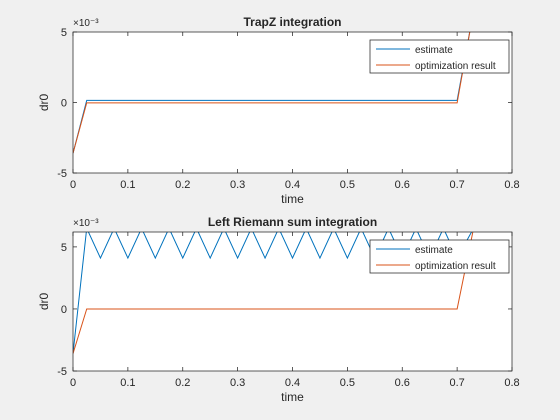 Image resolution: width=560 pixels, height=420 pixels. Describe the element at coordinates (292, 22) in the screenshot. I see `chart-title: TrapZ integration` at that location.